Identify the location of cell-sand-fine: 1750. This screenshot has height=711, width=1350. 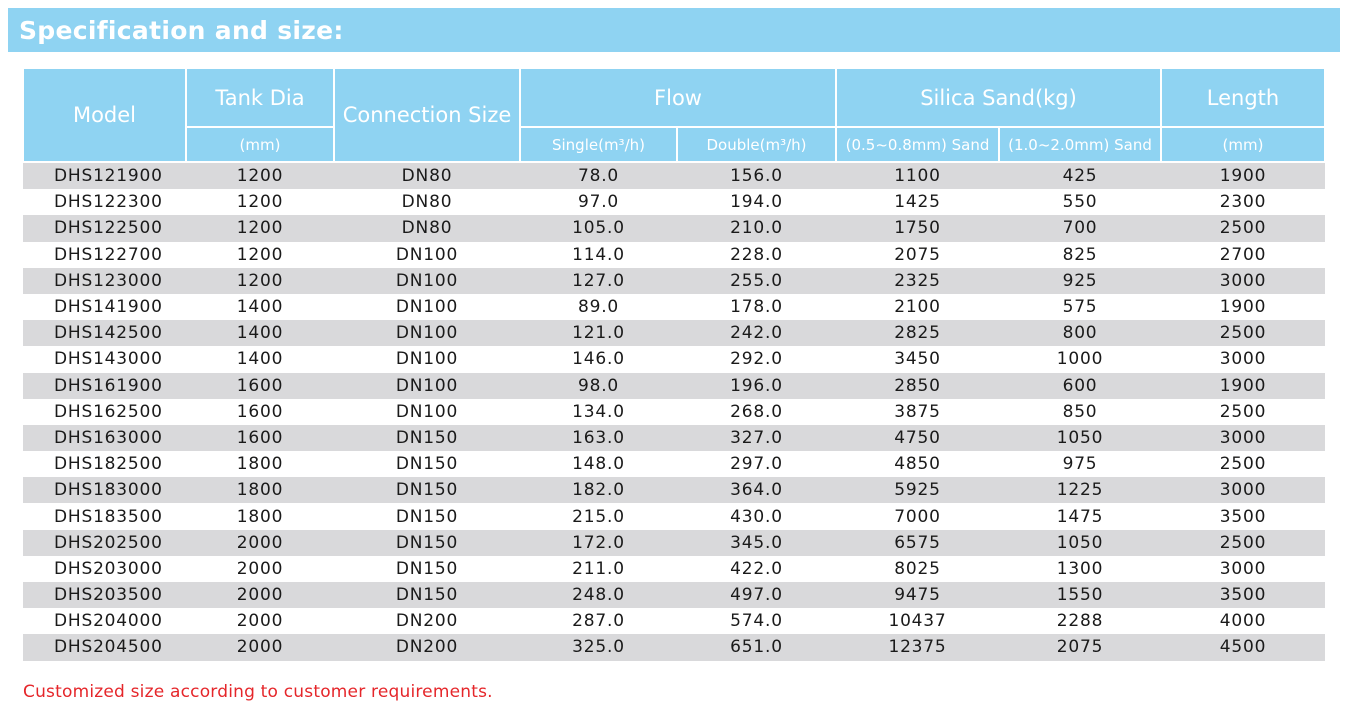
(917, 228).